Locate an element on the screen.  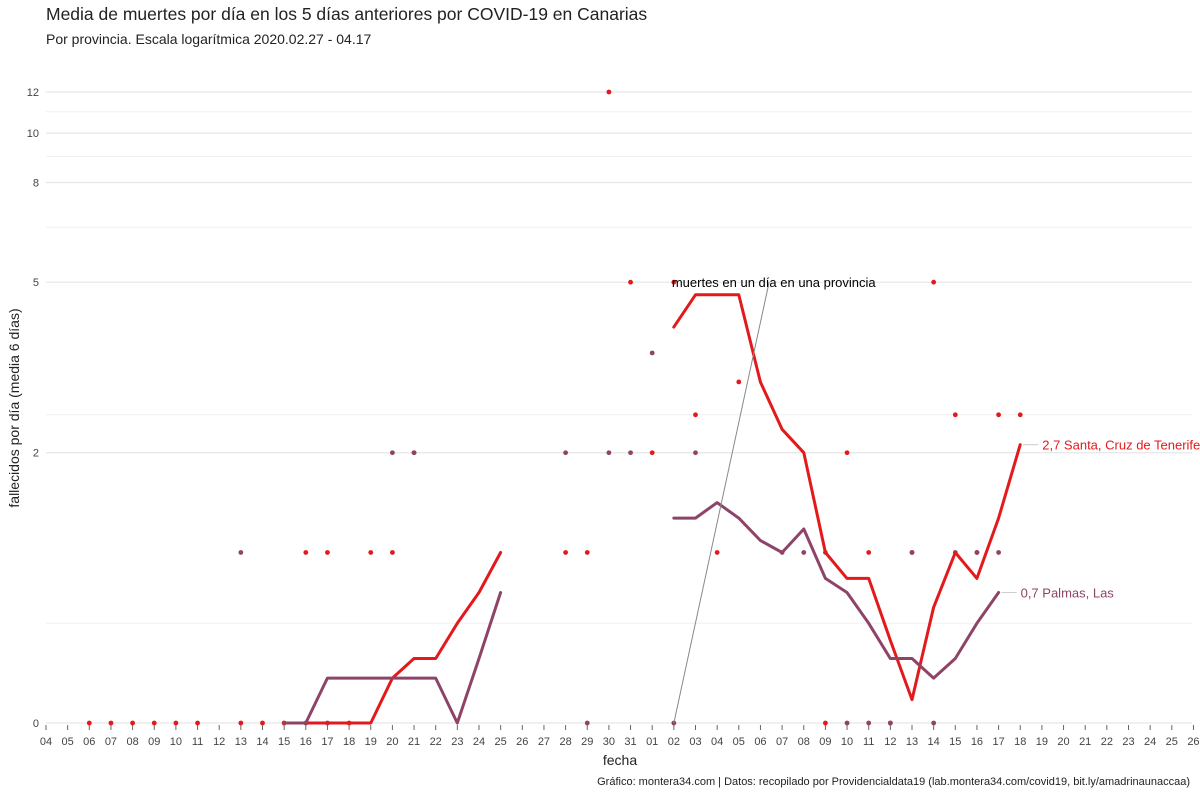
series-end-label: 2,7 Santa, Cruz de Tenerife is located at coordinates (1121, 445).